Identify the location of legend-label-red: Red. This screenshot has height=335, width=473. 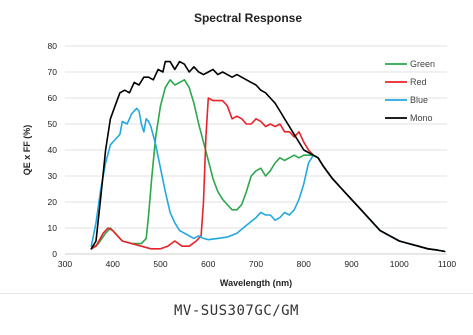
(418, 82).